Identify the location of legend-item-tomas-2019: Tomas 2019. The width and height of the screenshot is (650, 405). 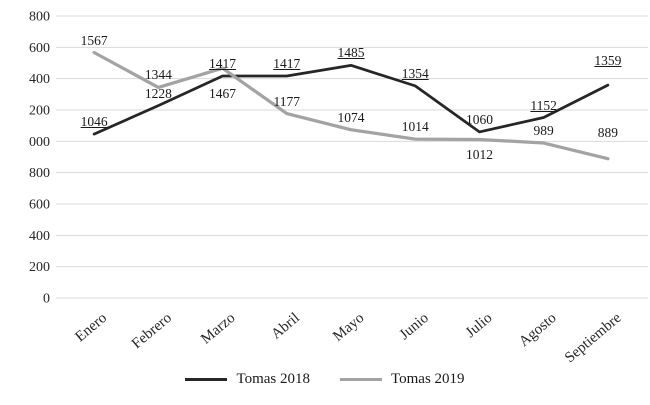
(402, 379).